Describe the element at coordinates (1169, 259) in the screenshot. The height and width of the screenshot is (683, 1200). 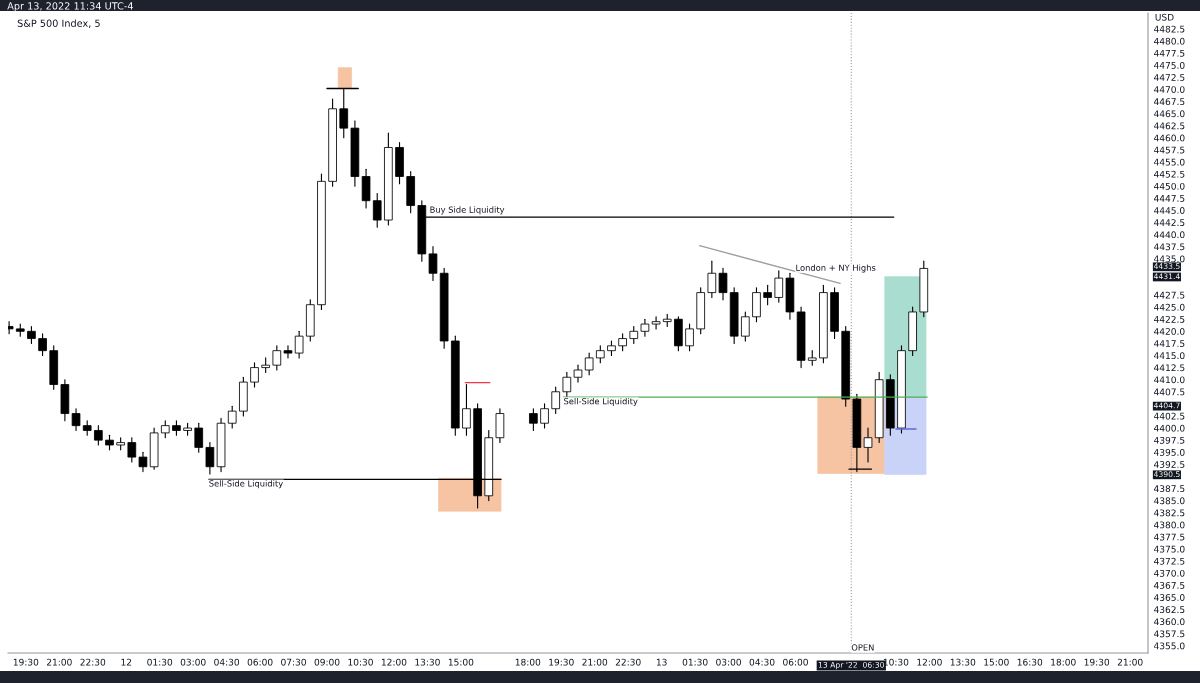
I see `y-tick-label: 4435.0` at that location.